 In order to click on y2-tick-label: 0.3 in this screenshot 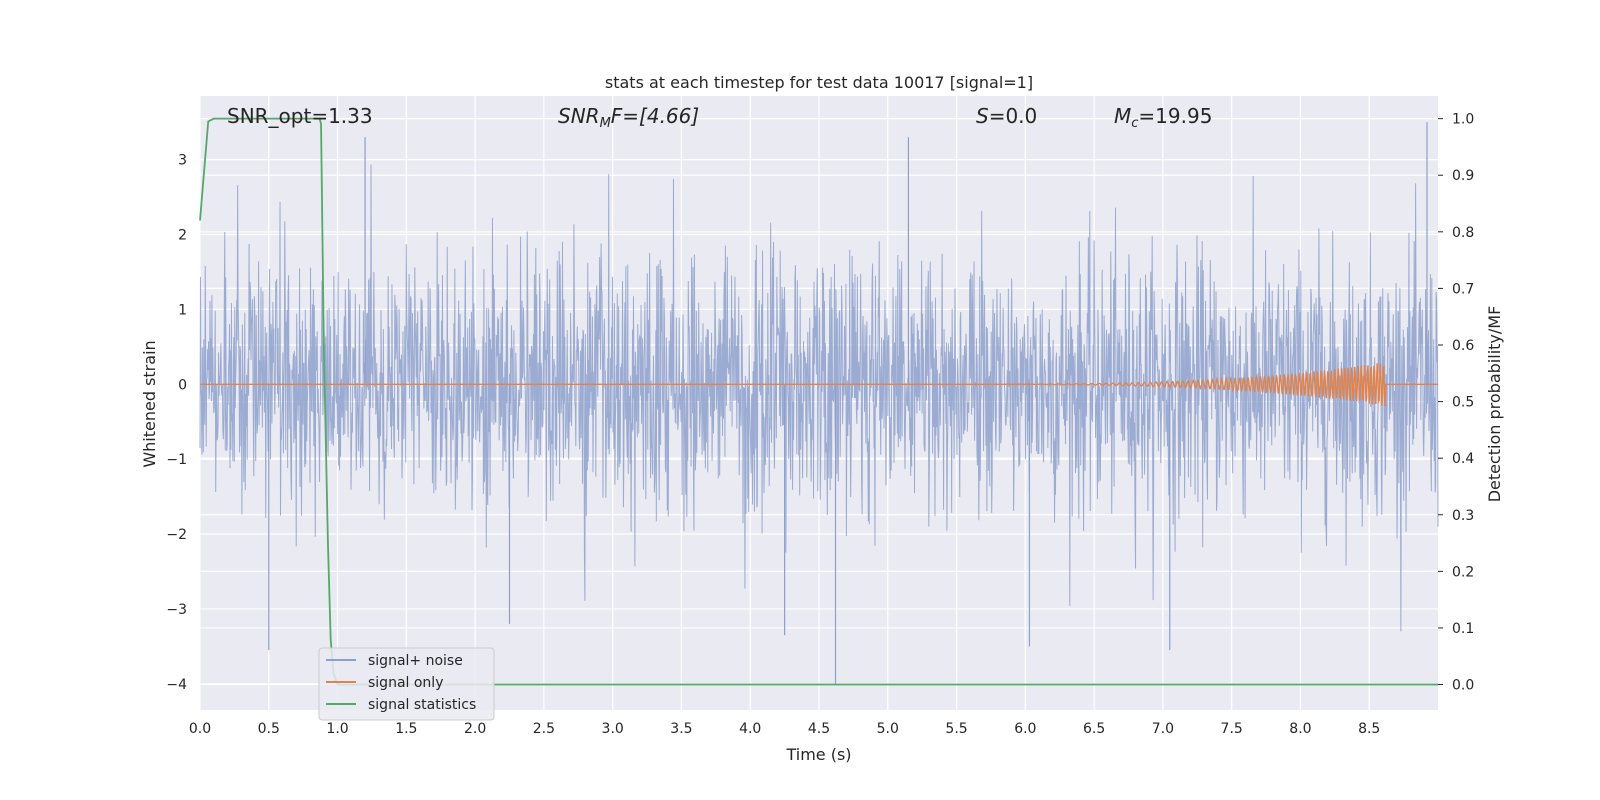, I will do `click(1463, 516)`.